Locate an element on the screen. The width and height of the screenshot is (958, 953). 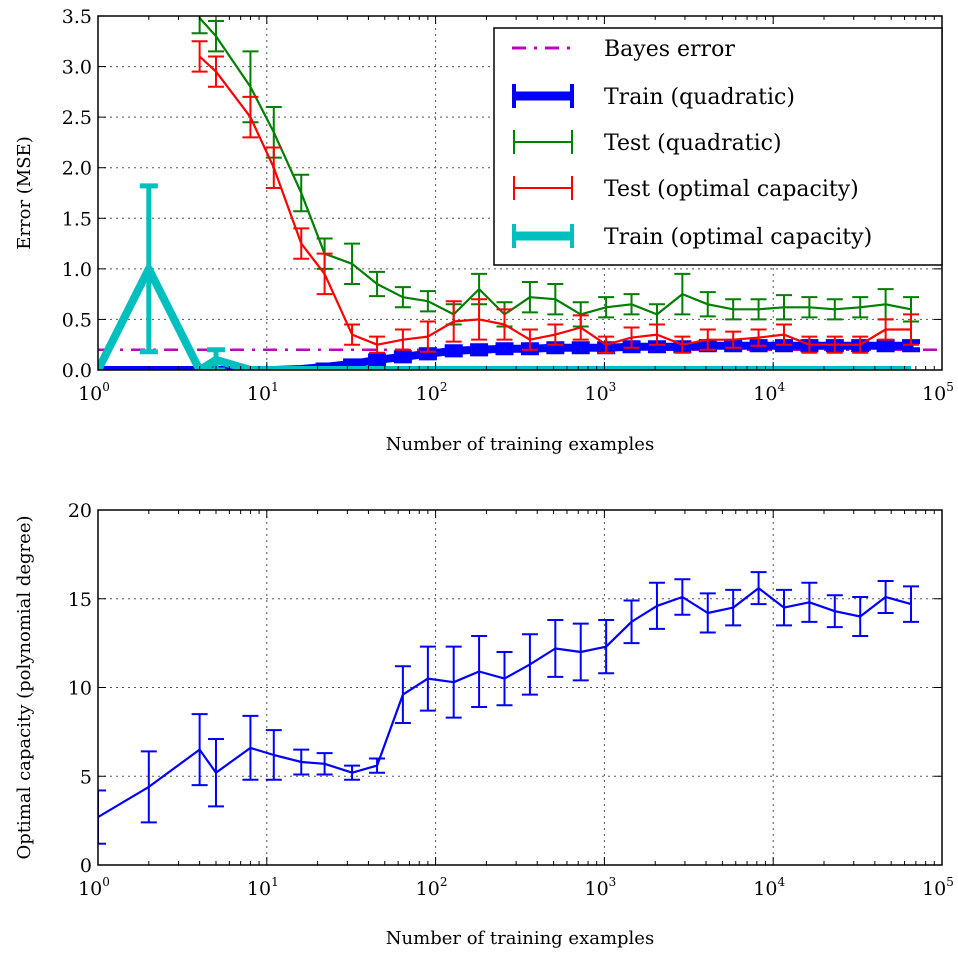
capacity-xtick-label: 10⁰ is located at coordinates (94, 887).